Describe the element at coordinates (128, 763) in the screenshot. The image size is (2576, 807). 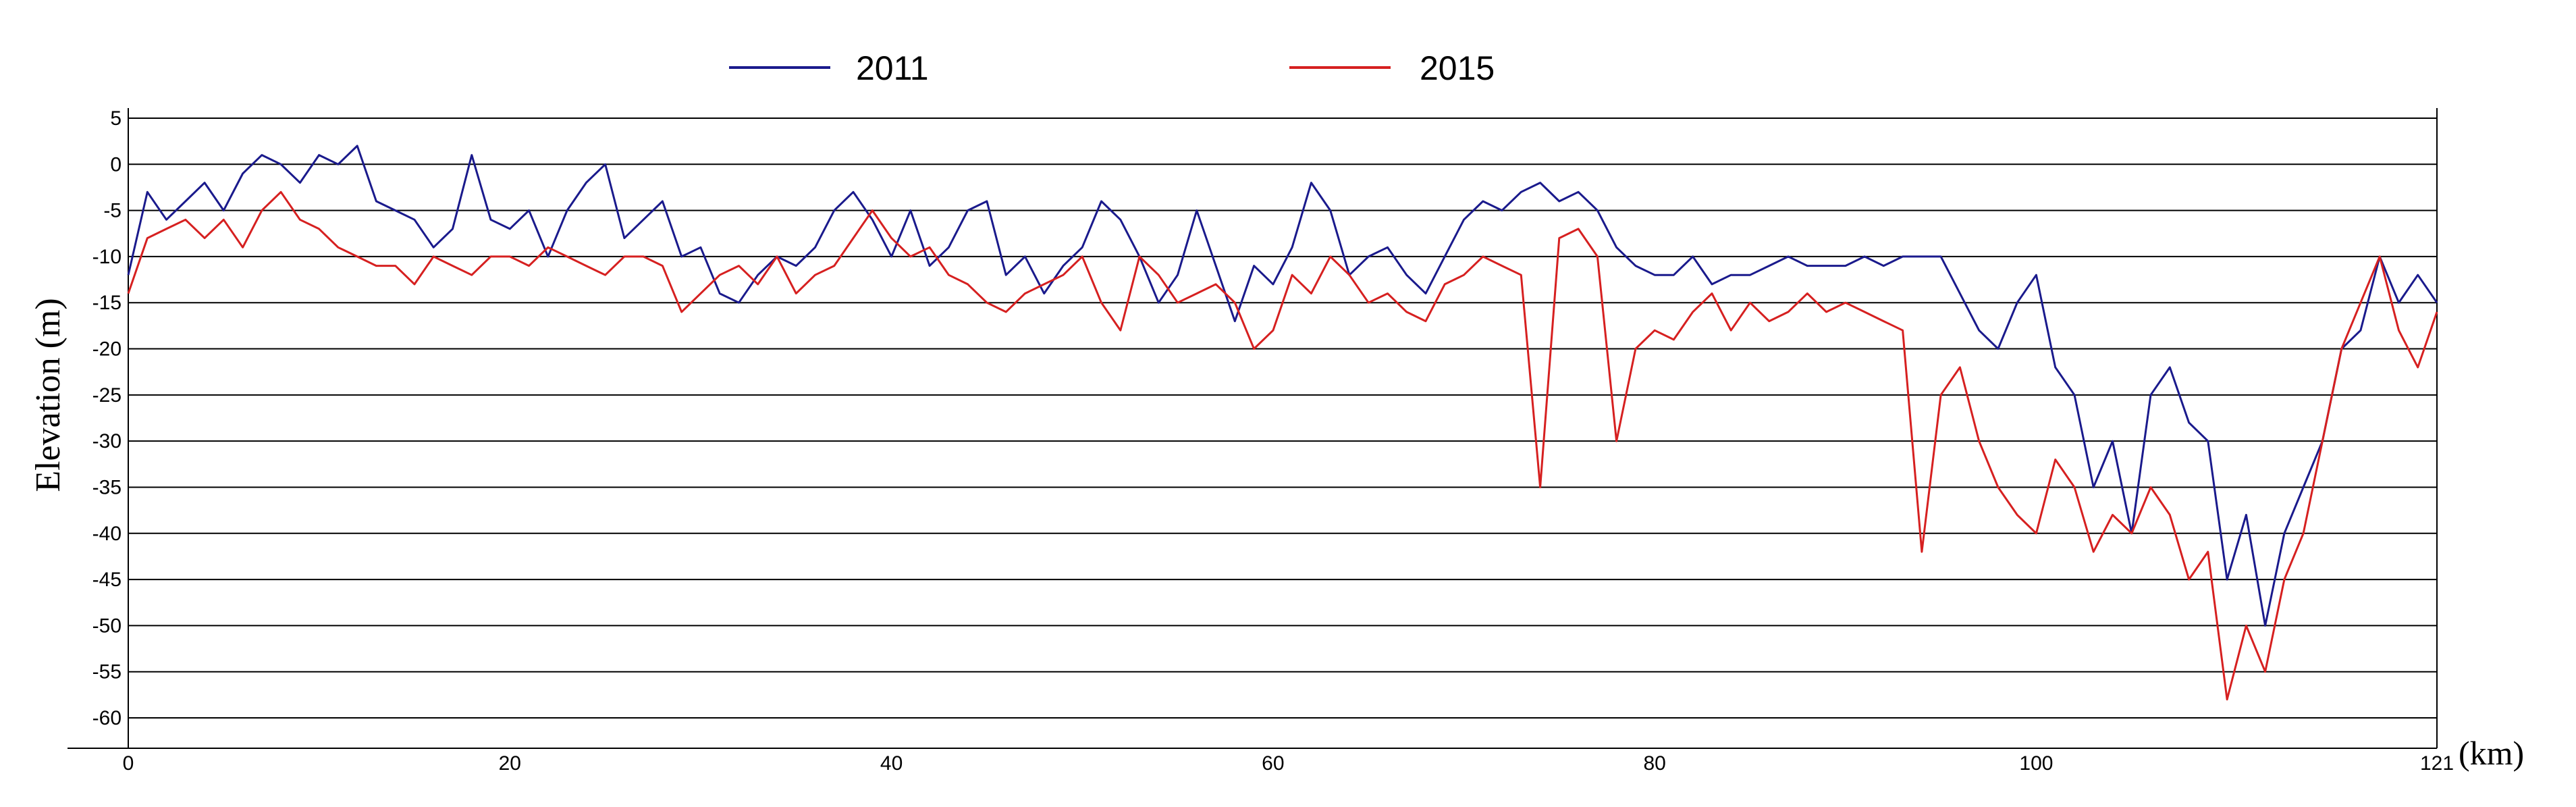
I see `x-tick-label: 0` at that location.